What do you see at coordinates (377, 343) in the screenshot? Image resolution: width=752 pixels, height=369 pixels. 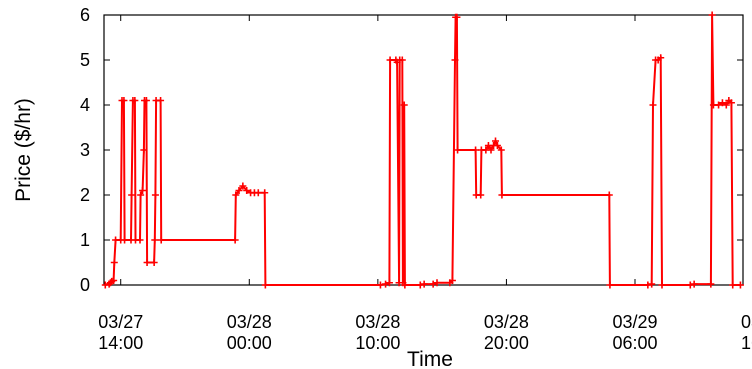 I see `x-tick-label-time: 10:00` at bounding box center [377, 343].